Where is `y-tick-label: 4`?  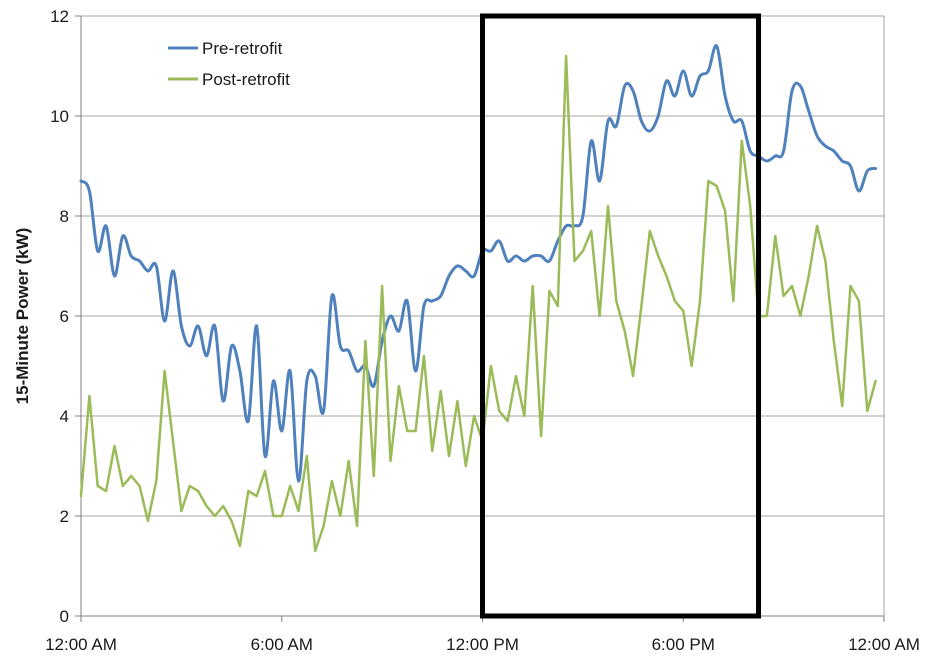
y-tick-label: 4 is located at coordinates (64, 416).